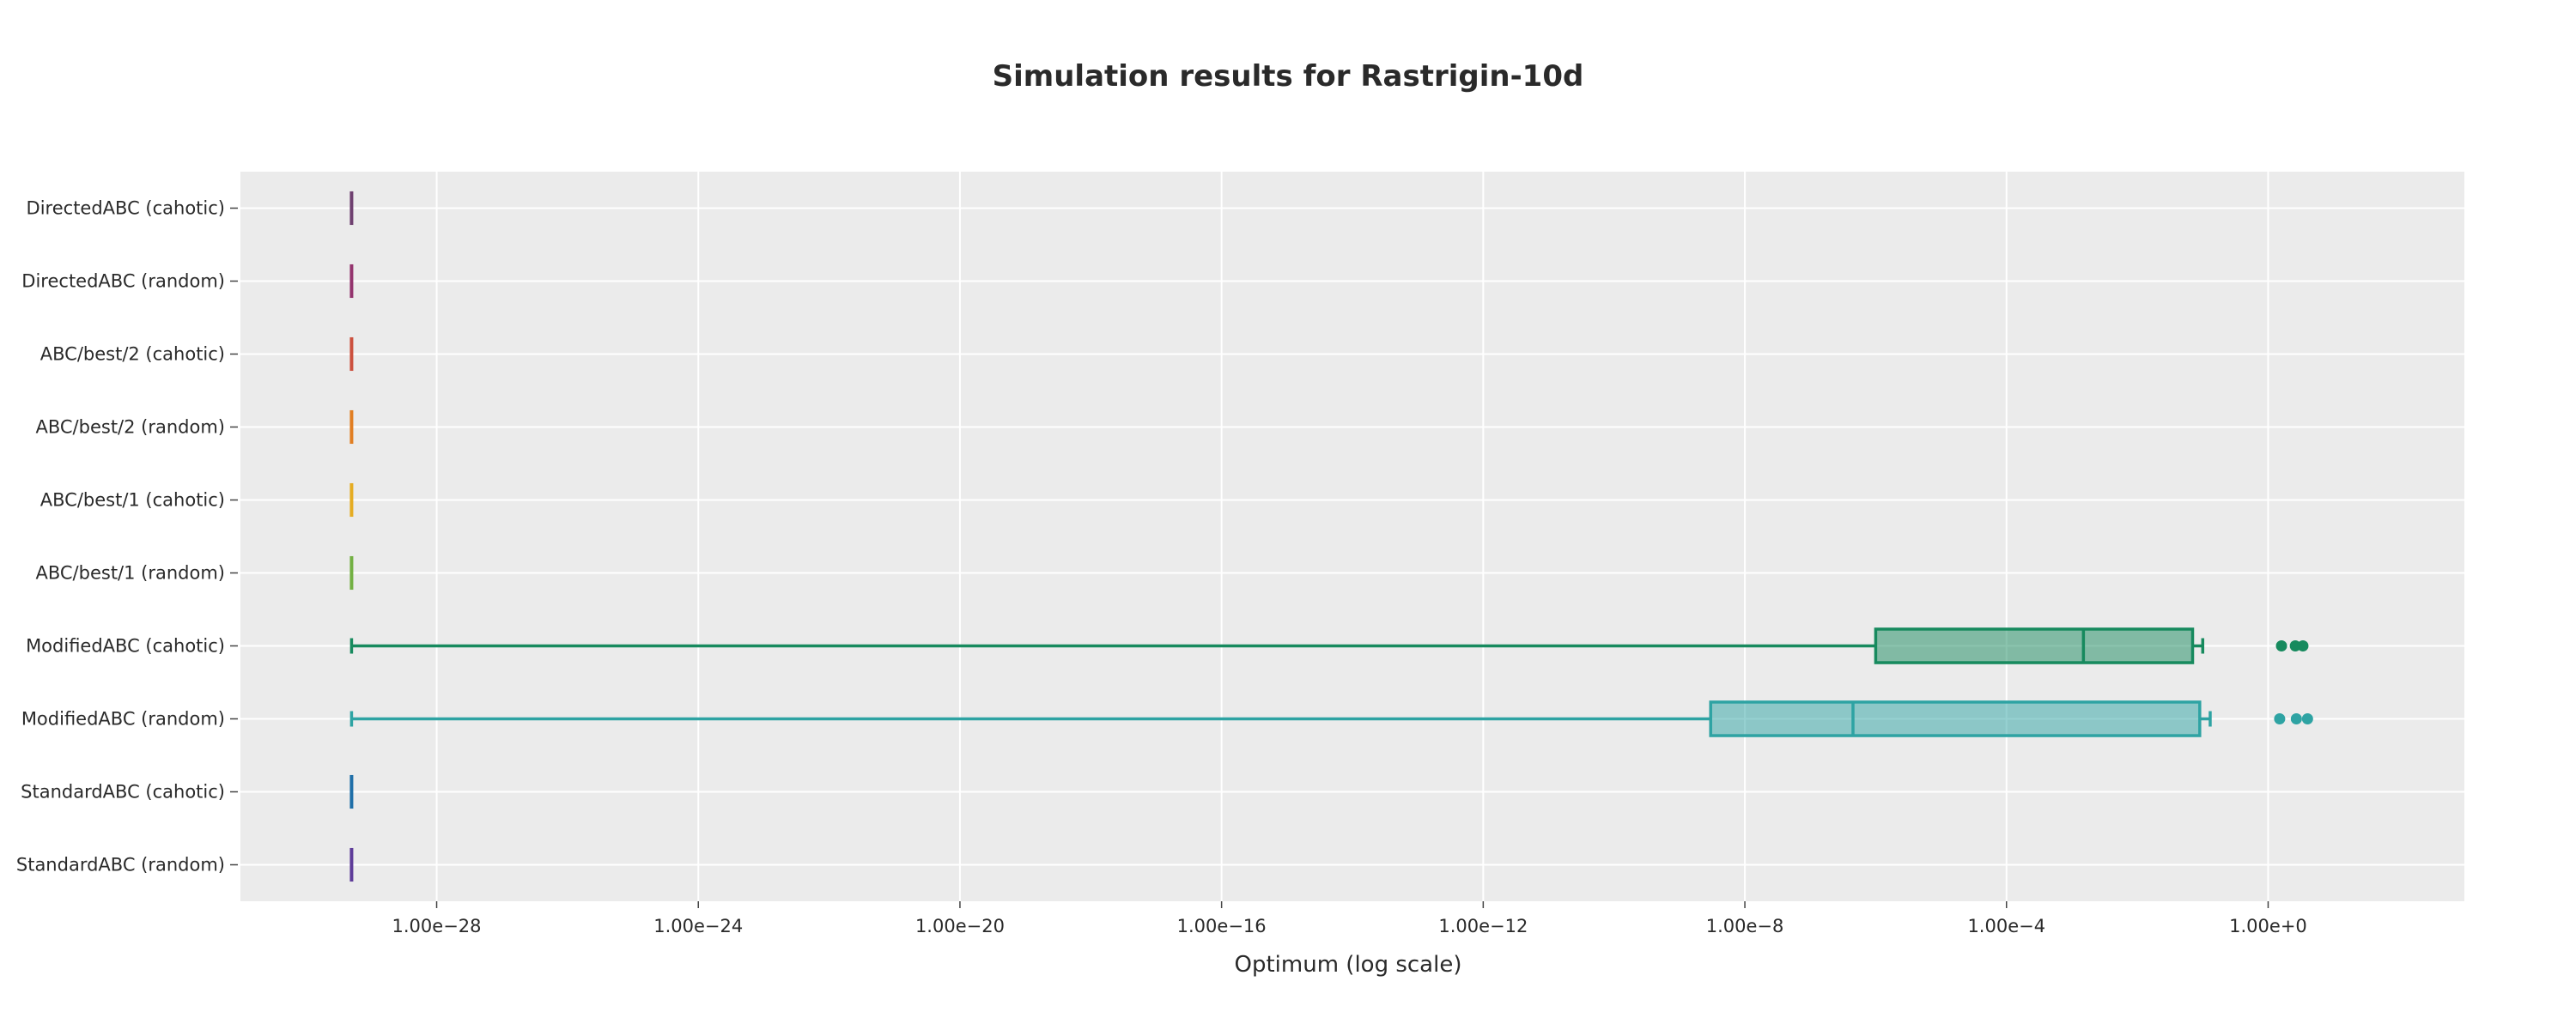 The image size is (2576, 1030). What do you see at coordinates (1349, 965) in the screenshot?
I see `x-axis-title: Optimum (log scale)` at bounding box center [1349, 965].